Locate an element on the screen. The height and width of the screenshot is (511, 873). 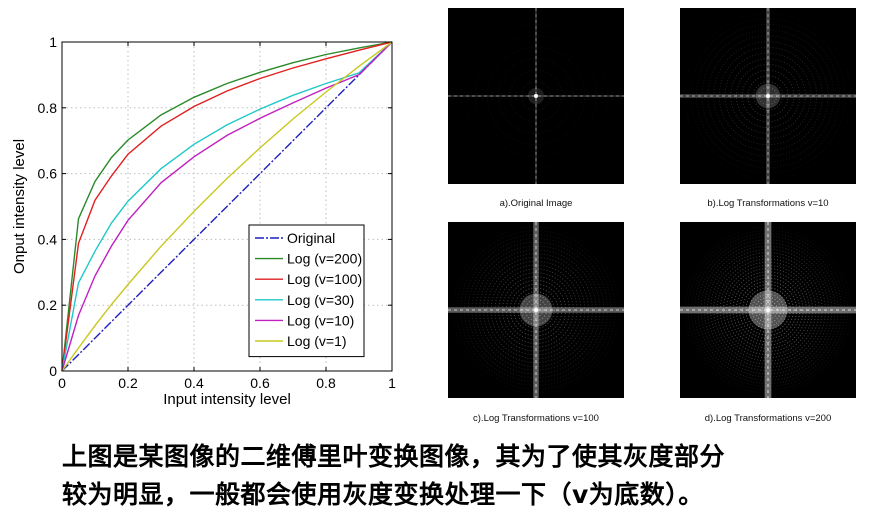
y-tick-label: 0.8 is located at coordinates (48, 108).